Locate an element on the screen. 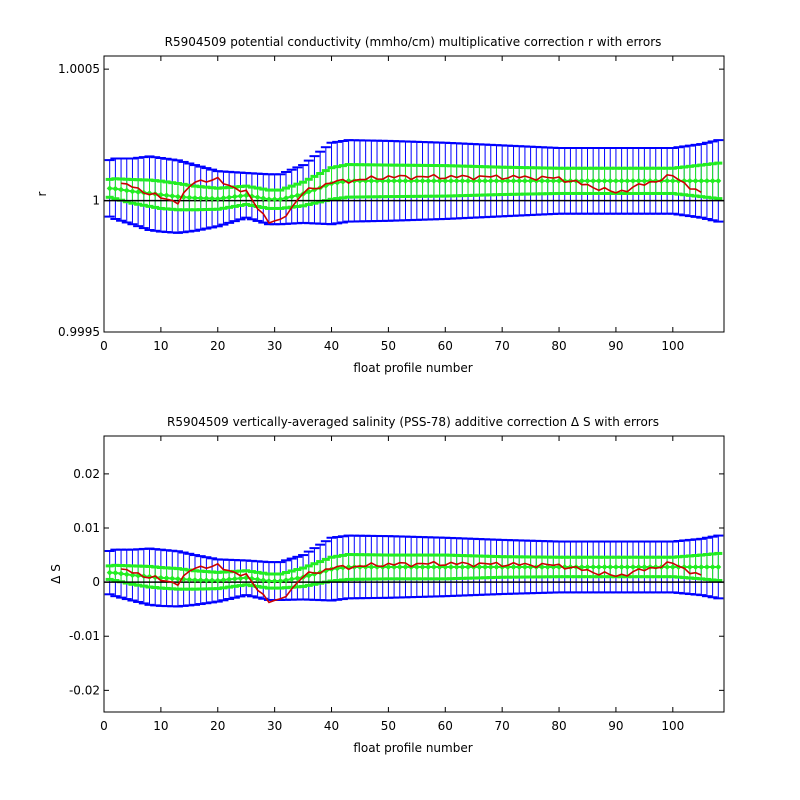 The image size is (800, 800). y-tick-label: 0.01 is located at coordinates (86, 528).